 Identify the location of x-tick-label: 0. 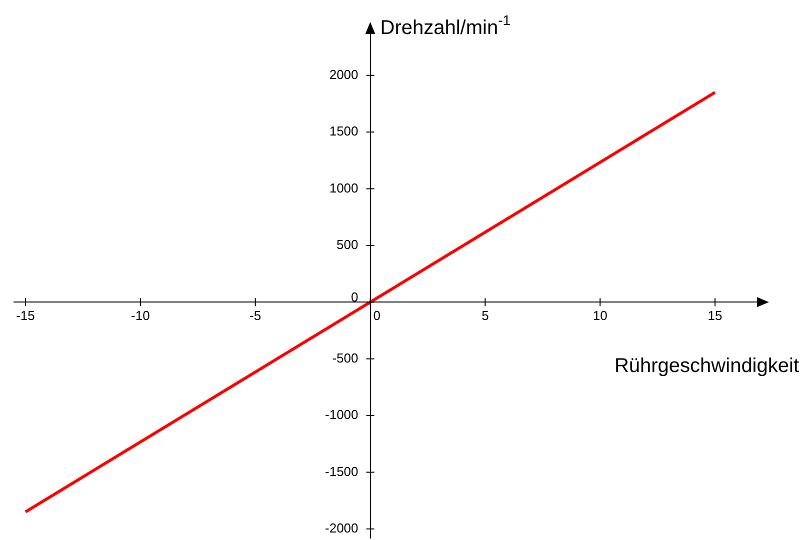
(376, 316).